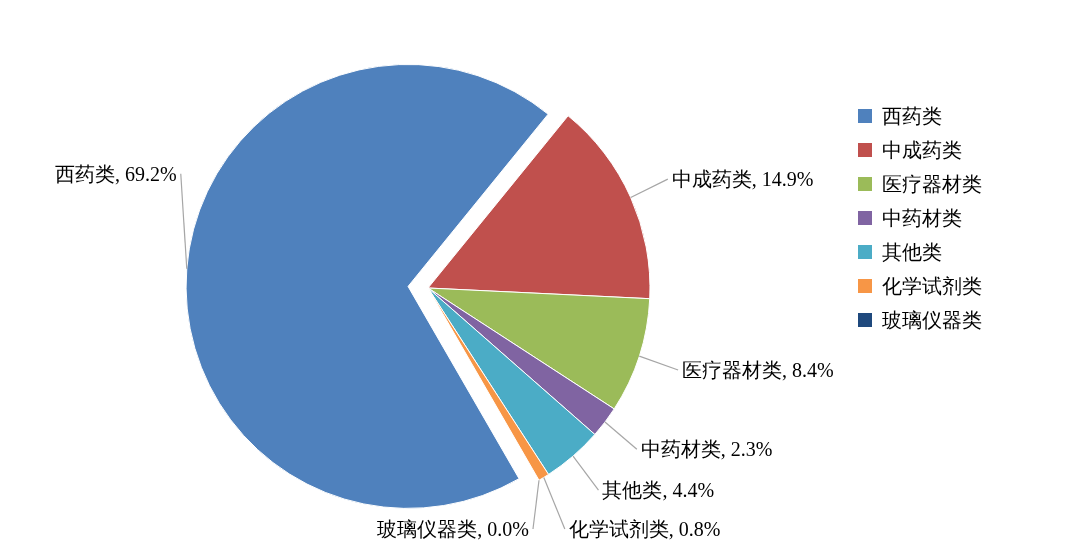  What do you see at coordinates (758, 369) in the screenshot?
I see `data-label: 医疗器材类, 8.4%` at bounding box center [758, 369].